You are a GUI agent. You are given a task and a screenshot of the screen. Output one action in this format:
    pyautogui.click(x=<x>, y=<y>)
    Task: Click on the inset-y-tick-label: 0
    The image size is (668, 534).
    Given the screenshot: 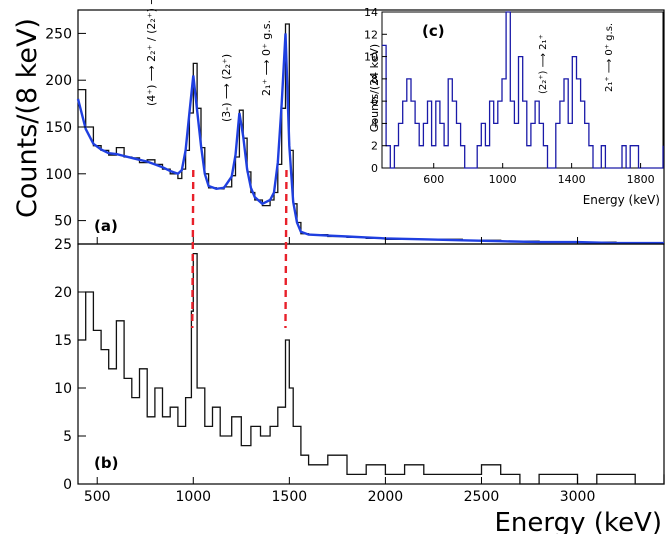 What is the action you would take?
    pyautogui.click(x=374, y=168)
    